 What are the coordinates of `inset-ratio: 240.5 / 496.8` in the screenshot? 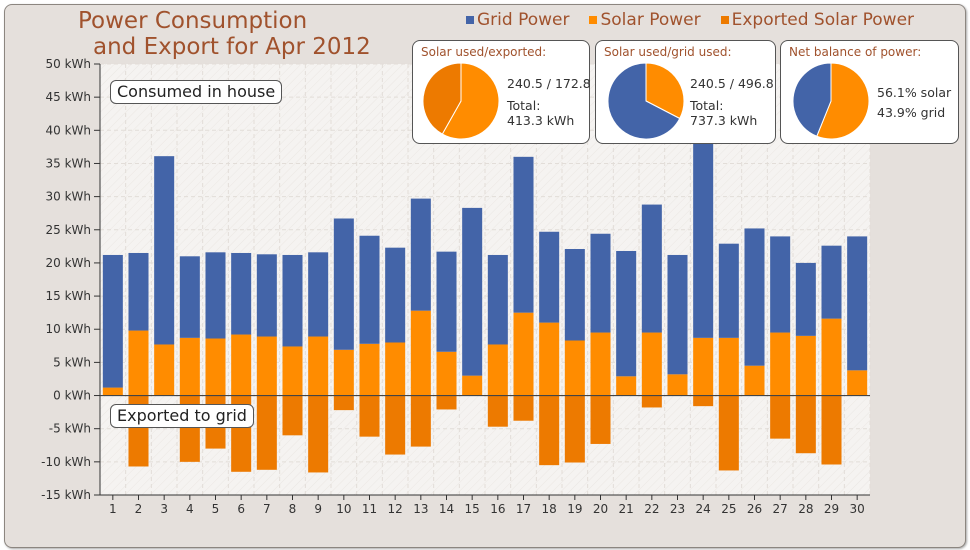 It's located at (732, 83).